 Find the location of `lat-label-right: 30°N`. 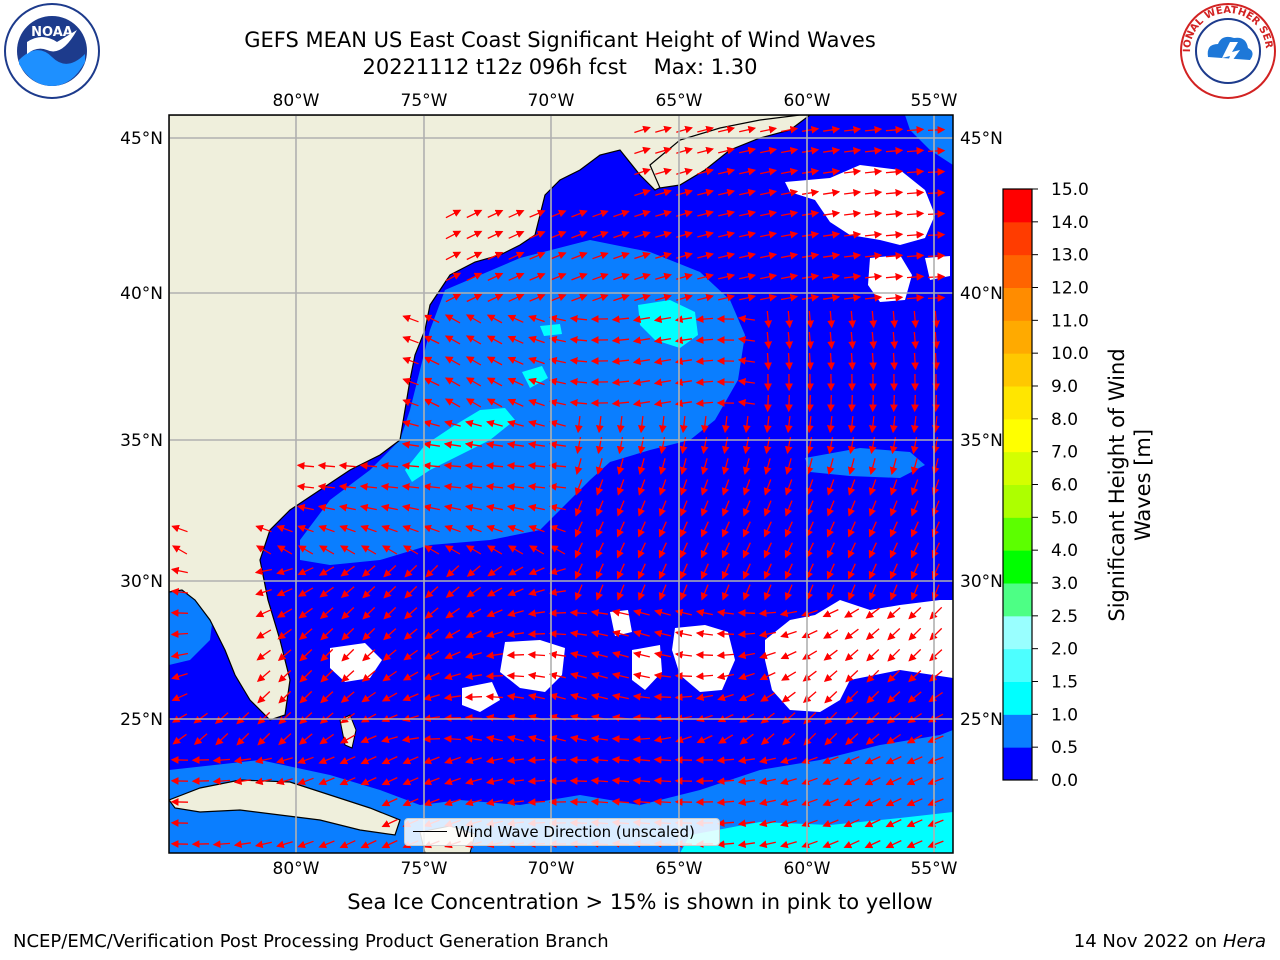

lat-label-right: 30°N is located at coordinates (981, 582).